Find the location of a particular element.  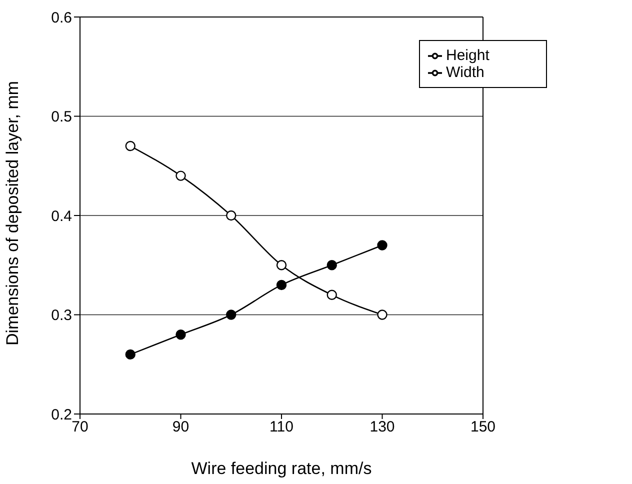

legend-label: Width is located at coordinates (465, 72).